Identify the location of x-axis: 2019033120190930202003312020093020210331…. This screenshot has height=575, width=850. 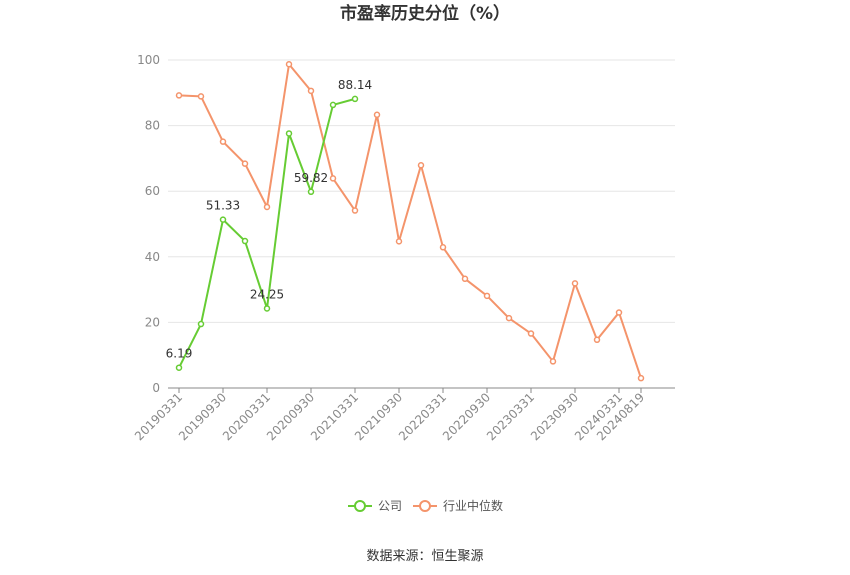
(403, 415).